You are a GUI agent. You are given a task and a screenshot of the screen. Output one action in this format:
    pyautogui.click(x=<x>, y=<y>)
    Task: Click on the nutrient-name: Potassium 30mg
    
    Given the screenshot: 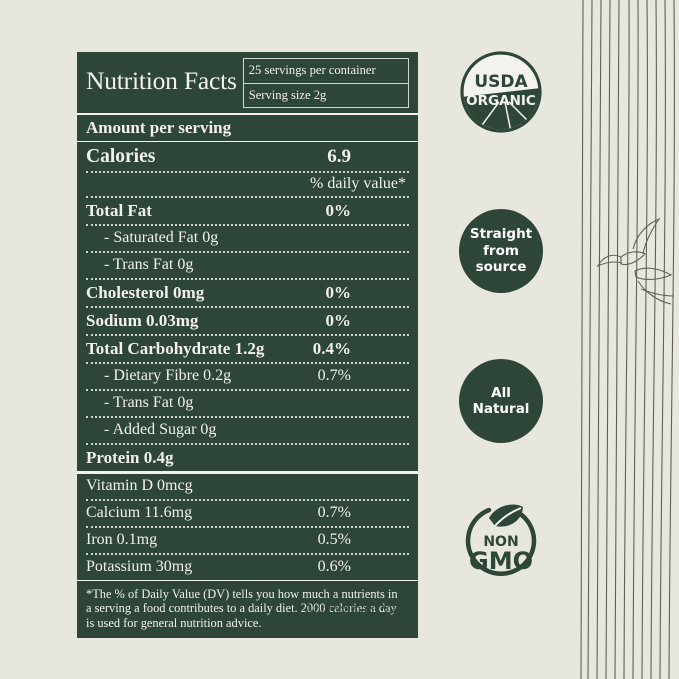 What is the action you would take?
    pyautogui.click(x=139, y=566)
    